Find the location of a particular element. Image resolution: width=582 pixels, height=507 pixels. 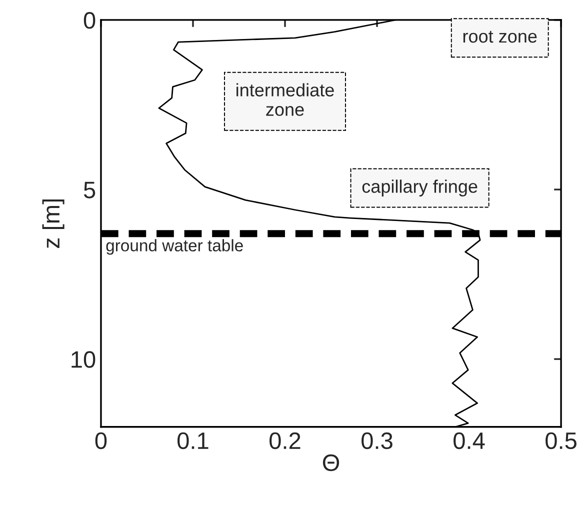

x-tick-label: 0.1 is located at coordinates (193, 441).